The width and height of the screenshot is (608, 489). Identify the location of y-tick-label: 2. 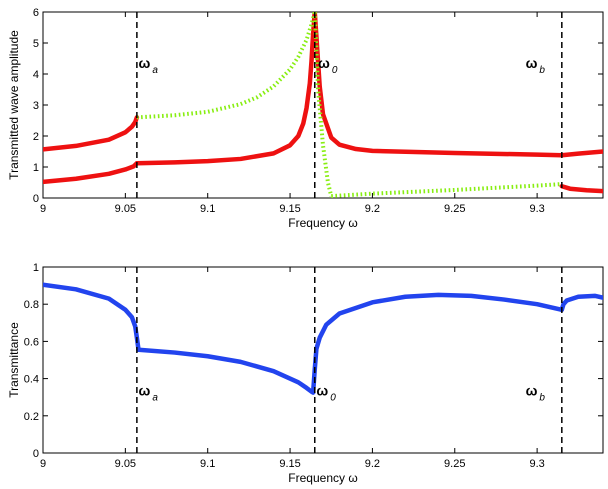
(36, 137).